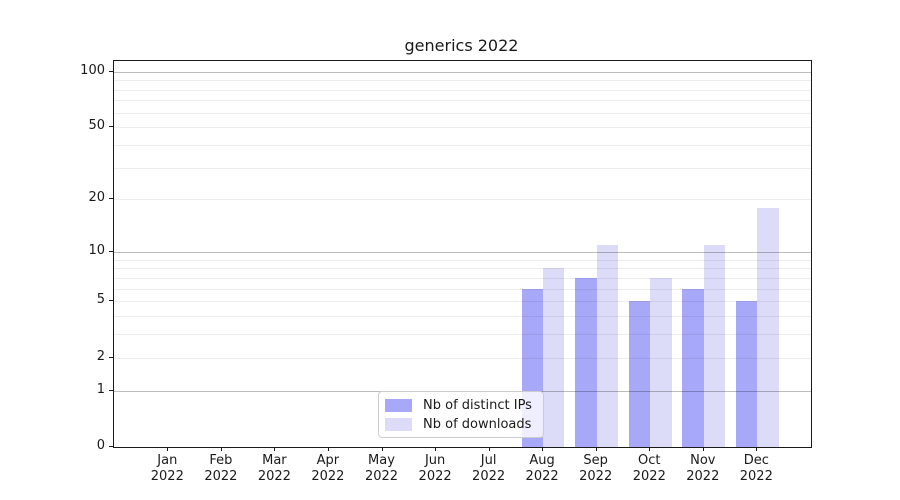 This screenshot has height=500, width=900. What do you see at coordinates (703, 468) in the screenshot?
I see `x-tick-label-nov: Nov 2022` at bounding box center [703, 468].